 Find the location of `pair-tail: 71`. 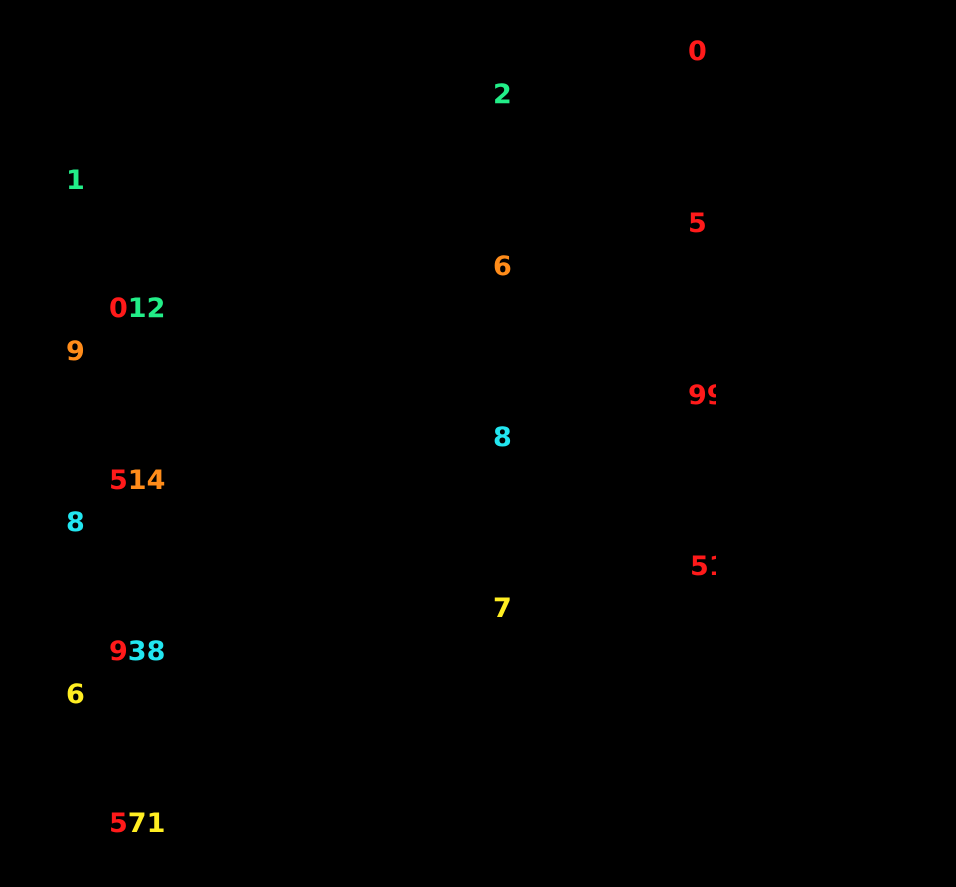

pair-tail: 71 is located at coordinates (146, 823).